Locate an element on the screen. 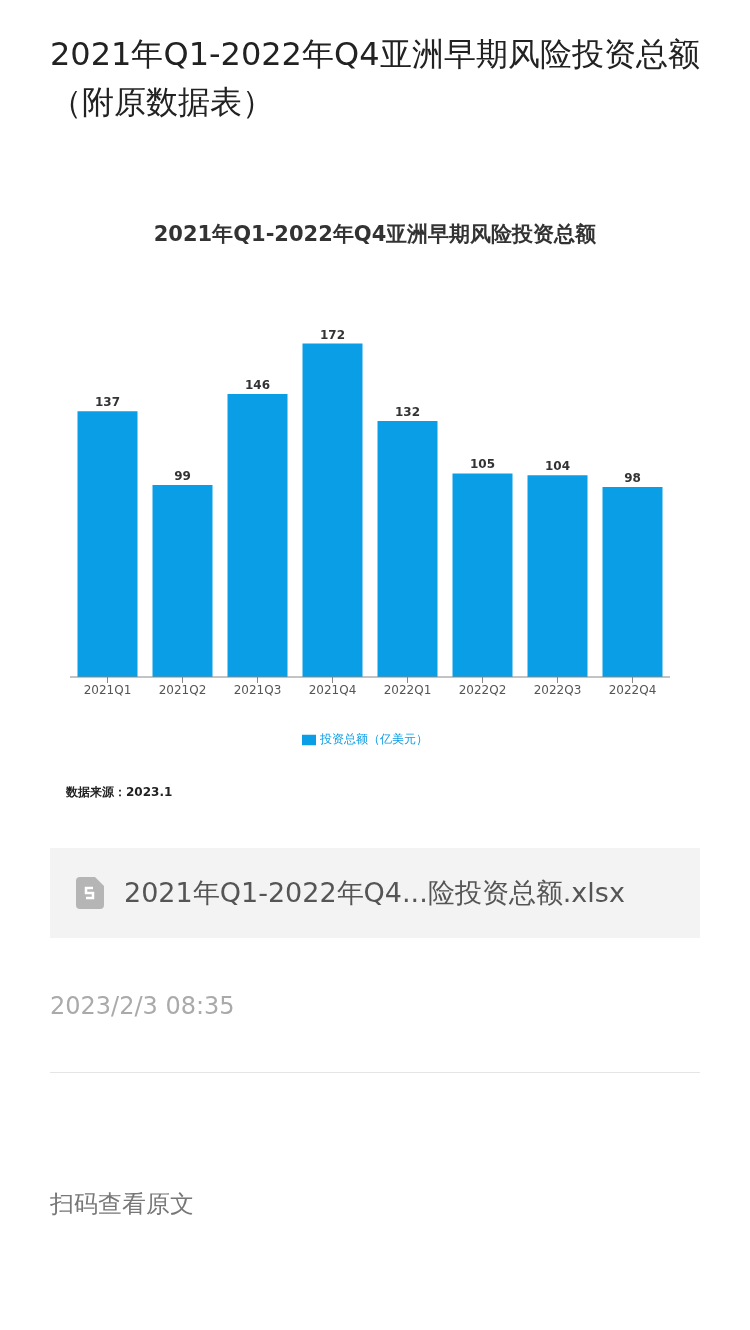 The width and height of the screenshot is (750, 1330). data-label: 146 is located at coordinates (257, 384).